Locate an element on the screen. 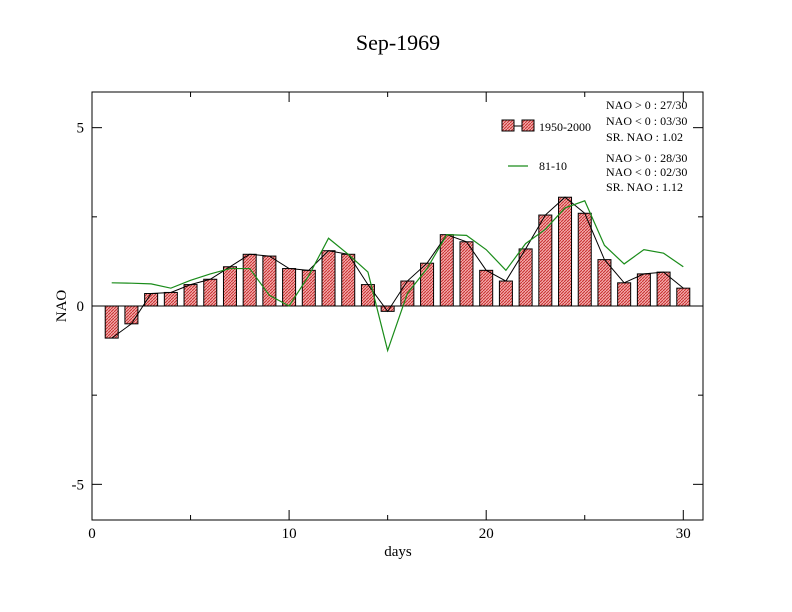 The image size is (792, 612). chart-title: Sep-1969 is located at coordinates (398, 42).